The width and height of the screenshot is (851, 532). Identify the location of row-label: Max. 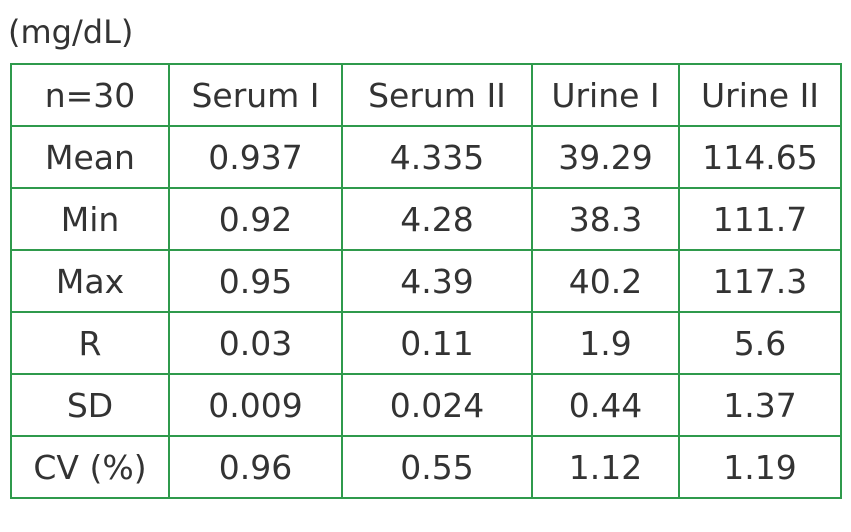
(90, 281).